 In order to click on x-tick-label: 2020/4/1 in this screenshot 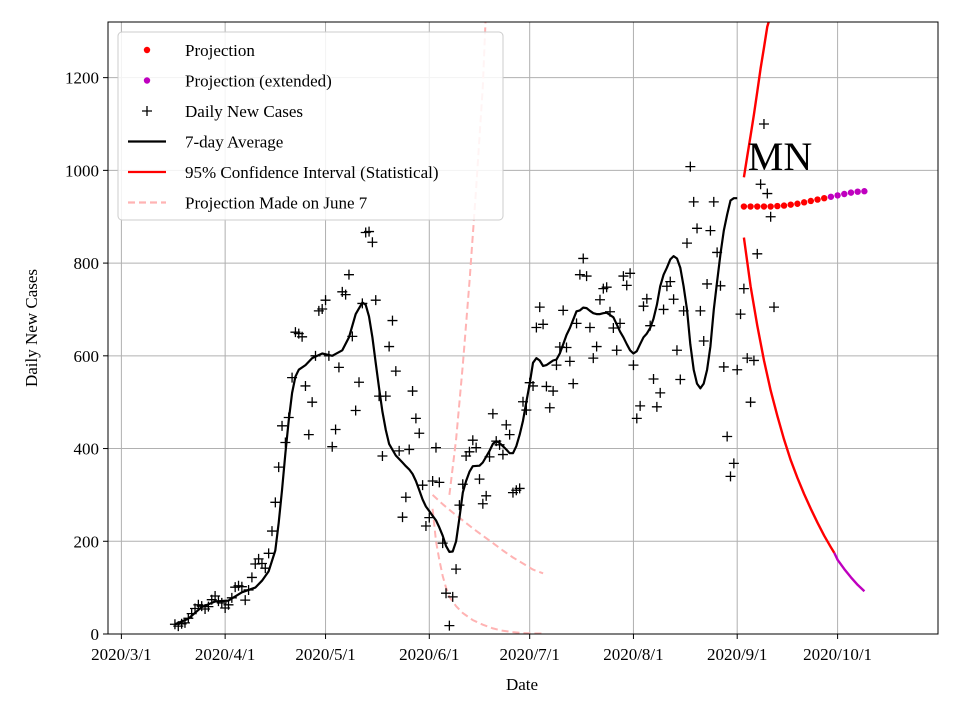, I will do `click(225, 654)`.